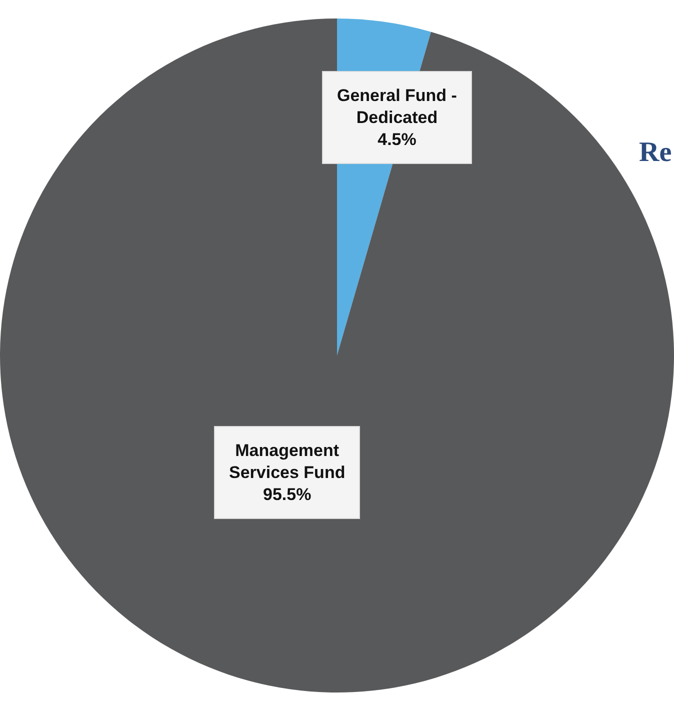 The width and height of the screenshot is (674, 711). I want to click on text: Re, so click(655, 152).